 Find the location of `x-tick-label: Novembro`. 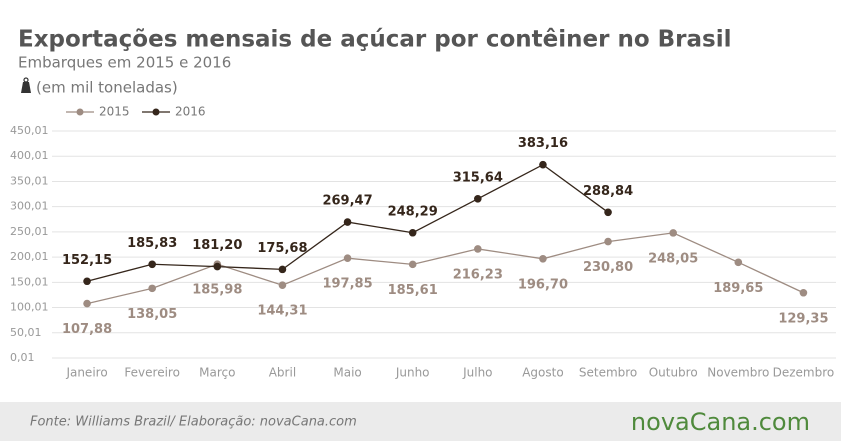

x-tick-label: Novembro is located at coordinates (738, 373).